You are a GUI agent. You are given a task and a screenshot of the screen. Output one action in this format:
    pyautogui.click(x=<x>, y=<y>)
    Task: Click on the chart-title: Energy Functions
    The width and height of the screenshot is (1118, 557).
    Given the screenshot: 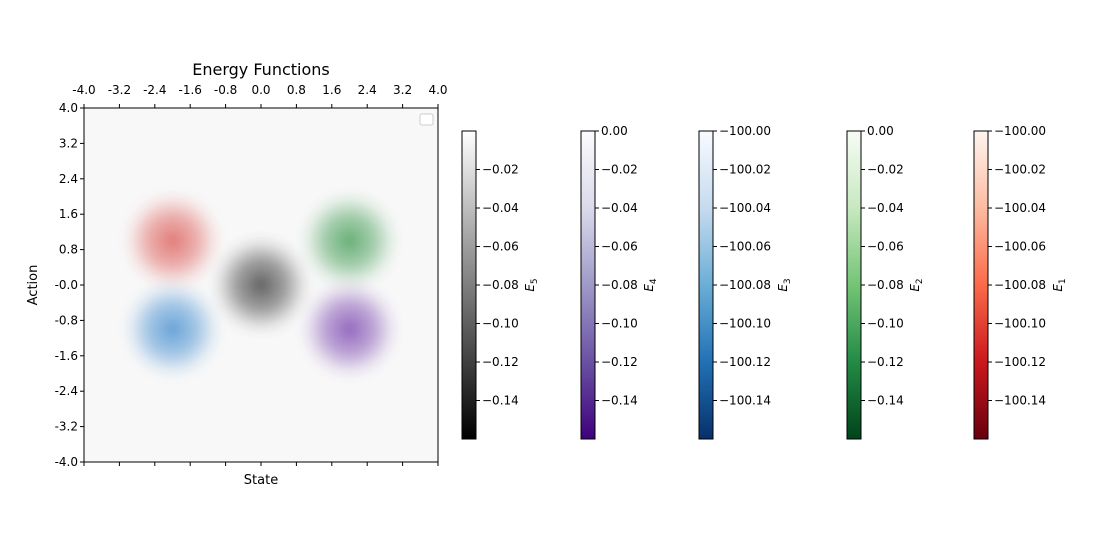 What is the action you would take?
    pyautogui.click(x=261, y=69)
    